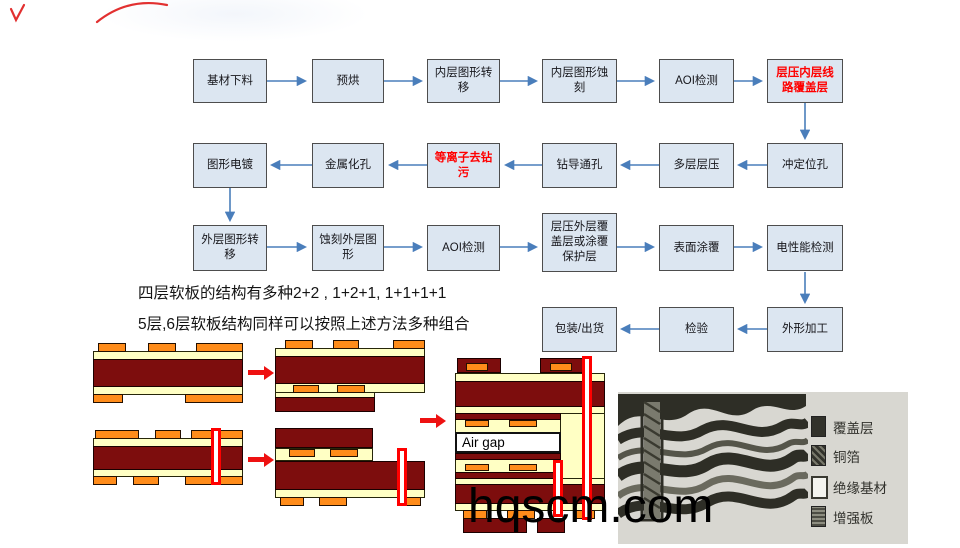 This screenshot has width=960, height=548. Describe the element at coordinates (230, 165) in the screenshot. I see `flow-step-7: 图形电镀` at that location.